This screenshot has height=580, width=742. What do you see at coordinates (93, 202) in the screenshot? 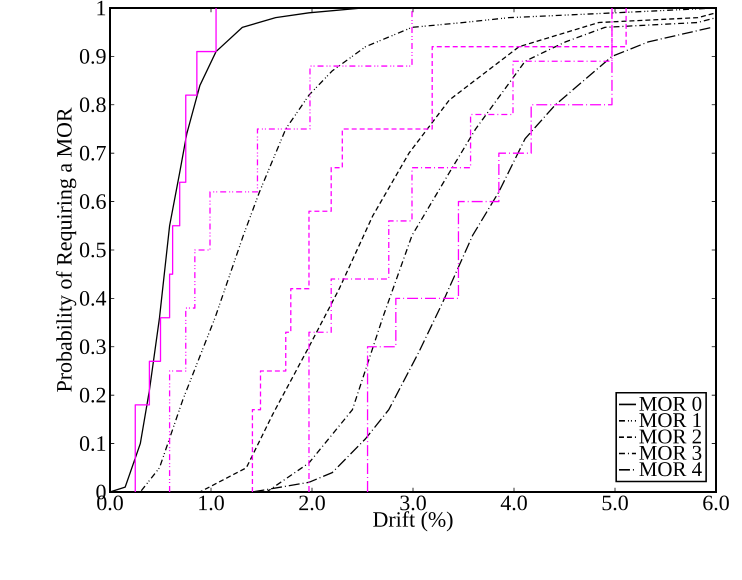
I see `y-tick-label: 0.6` at bounding box center [93, 202].